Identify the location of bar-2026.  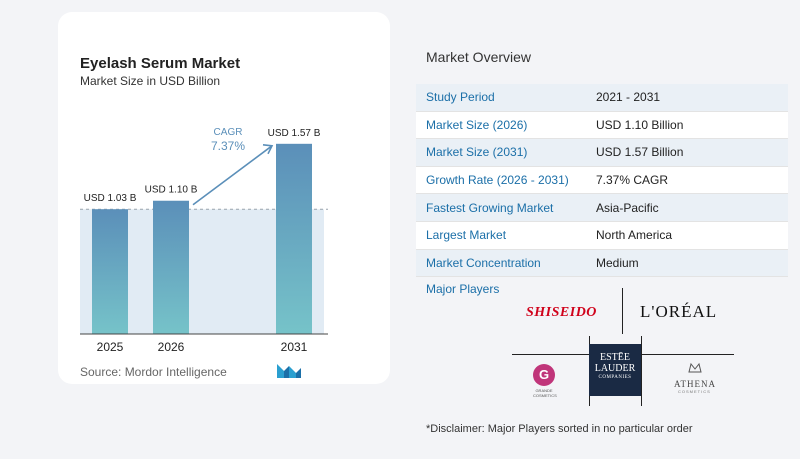
(171, 267).